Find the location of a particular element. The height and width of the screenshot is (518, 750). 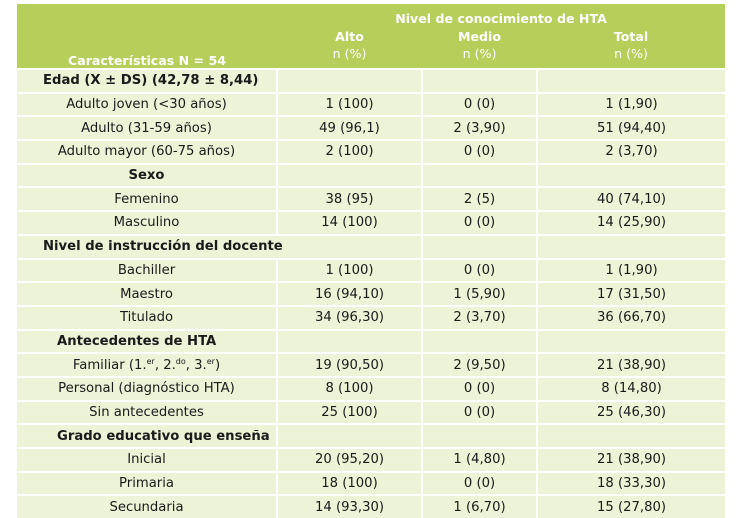

row-label: Adulto mayor (60-75 años) is located at coordinates (147, 152).